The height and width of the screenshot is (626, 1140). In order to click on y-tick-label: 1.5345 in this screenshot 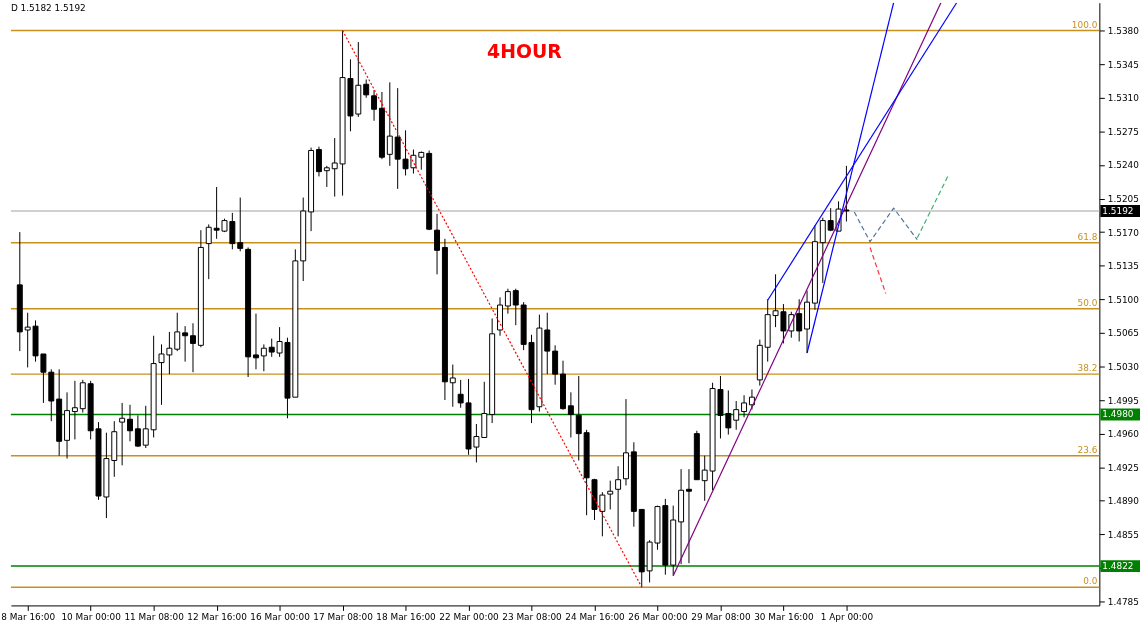, I will do `click(1123, 64)`.